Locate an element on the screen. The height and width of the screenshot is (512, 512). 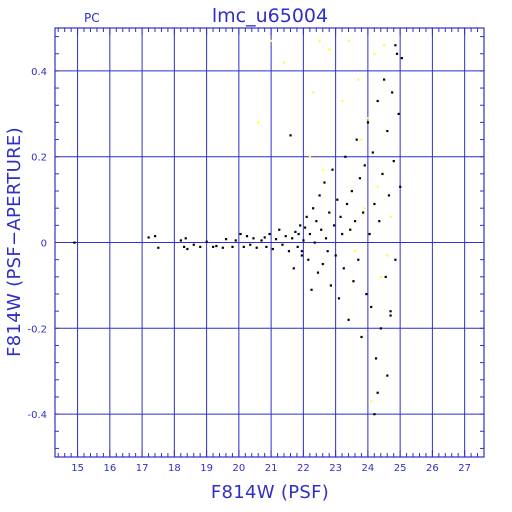
x-tick-label: 25 is located at coordinates (400, 468).